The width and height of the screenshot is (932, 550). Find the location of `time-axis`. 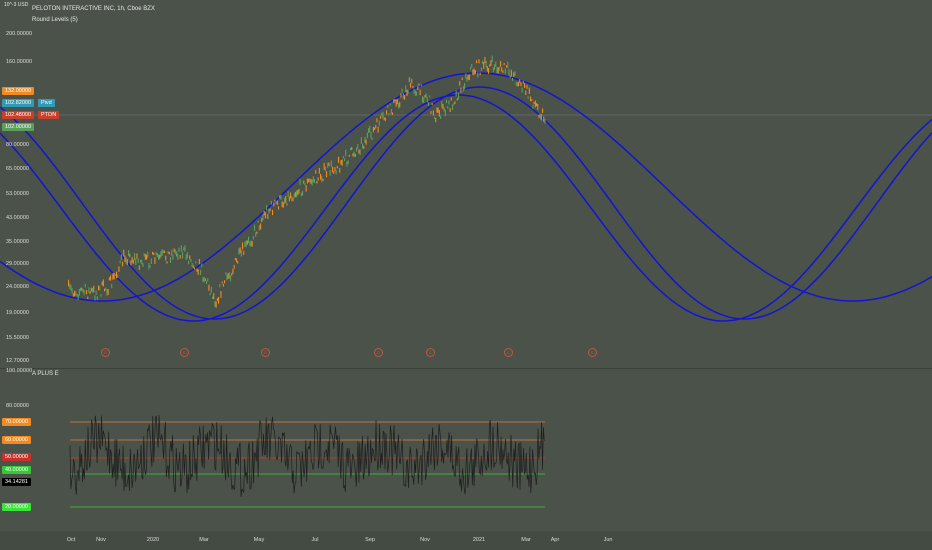

time-axis is located at coordinates (466, 540).